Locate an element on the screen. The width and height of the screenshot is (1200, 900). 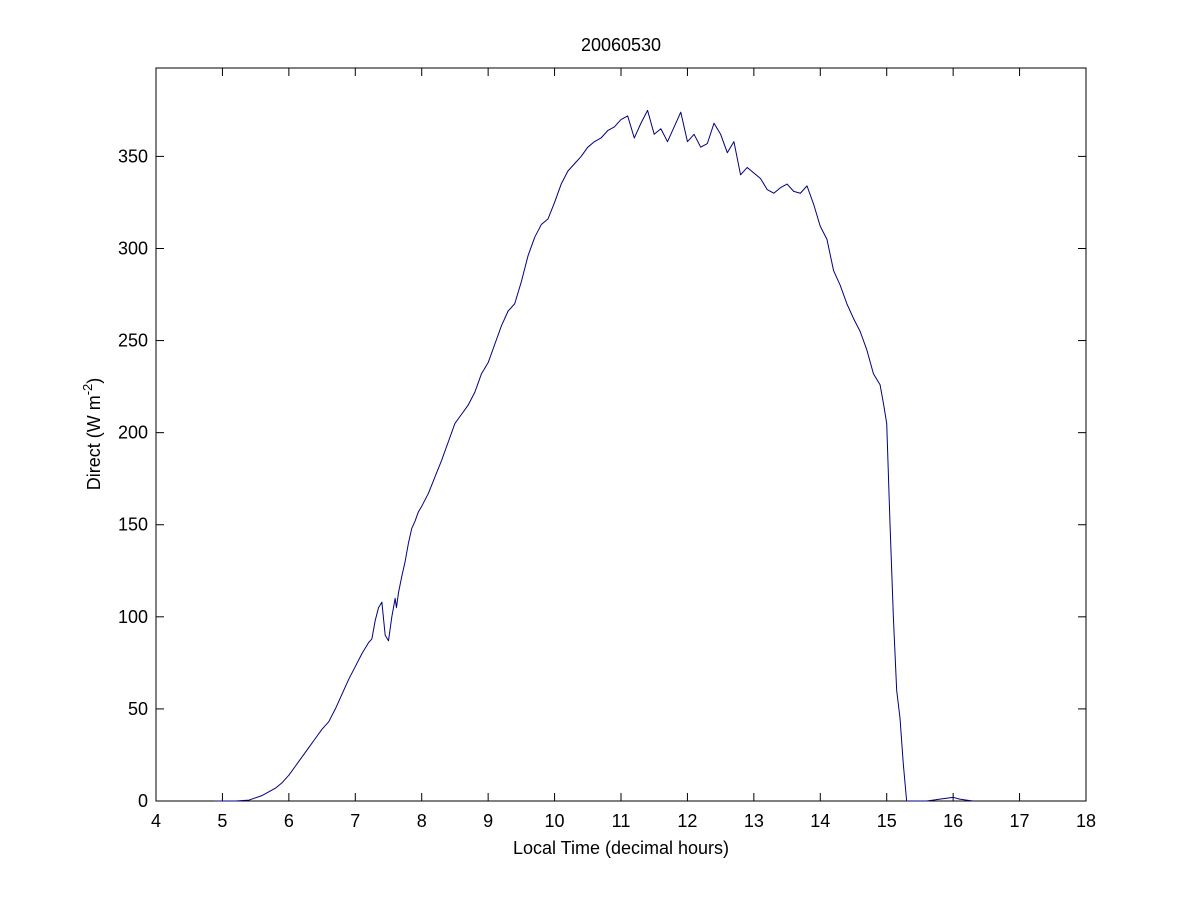
y-tick-label: 150 is located at coordinates (133, 525).